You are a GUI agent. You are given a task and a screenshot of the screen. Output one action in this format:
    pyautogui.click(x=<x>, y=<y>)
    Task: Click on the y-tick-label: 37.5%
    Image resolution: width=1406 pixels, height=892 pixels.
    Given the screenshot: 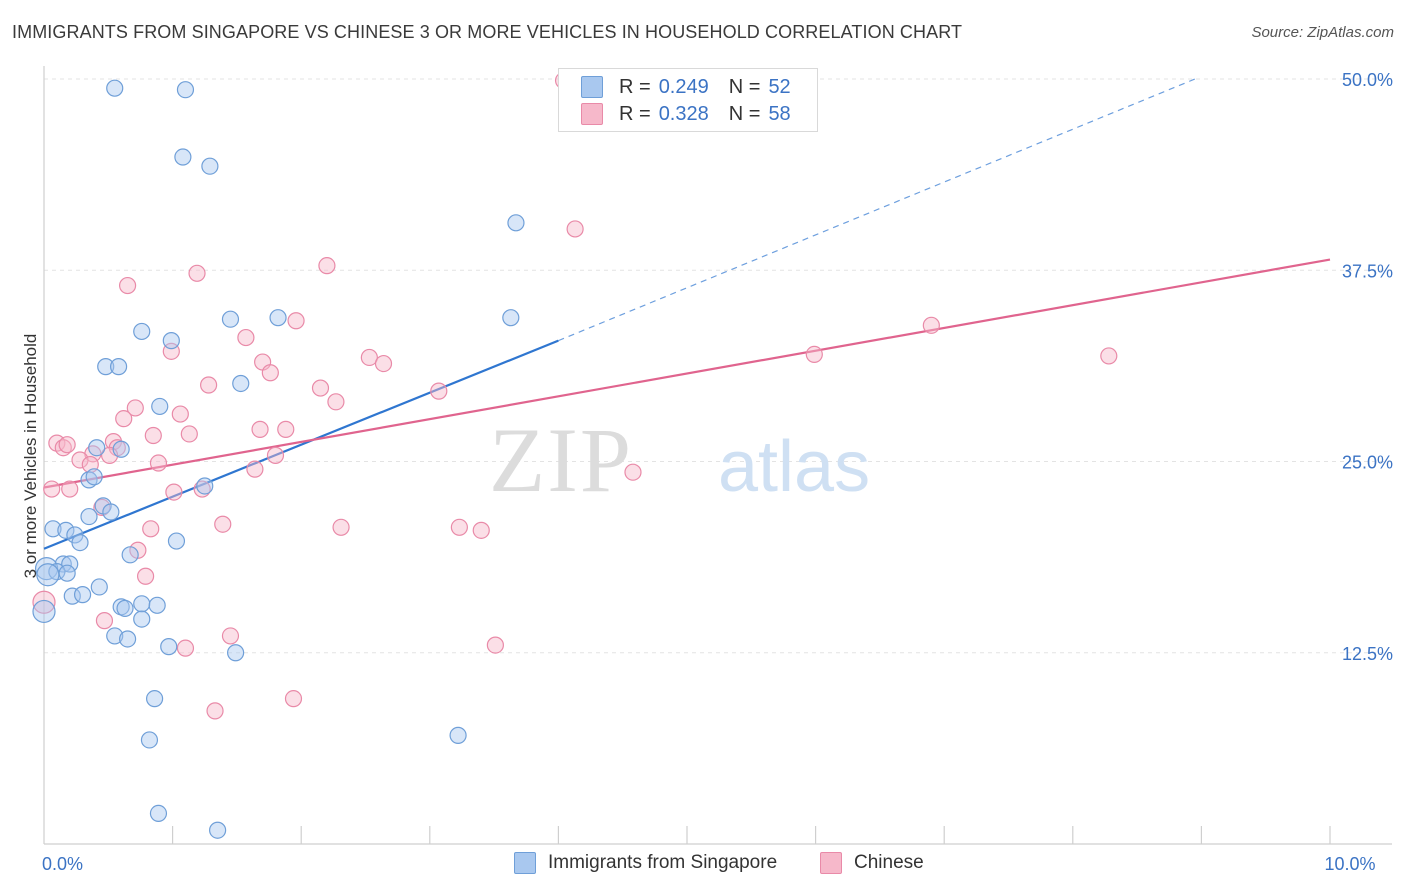 What is the action you would take?
    pyautogui.click(x=1367, y=271)
    